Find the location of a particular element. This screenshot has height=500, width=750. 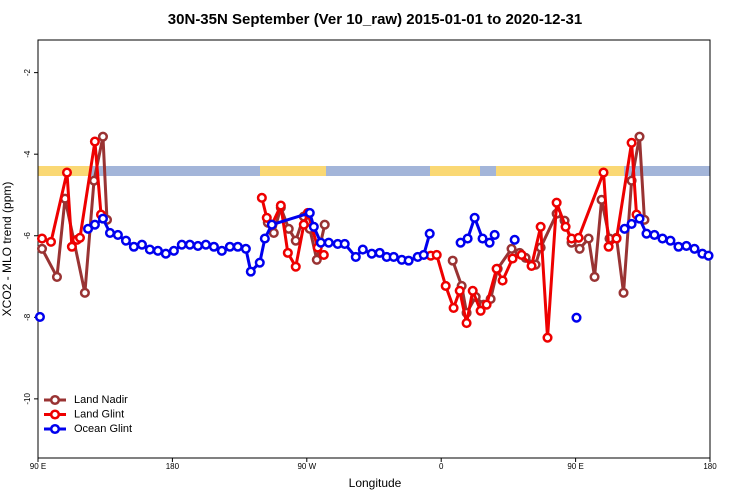

x-tick-label: 180 is located at coordinates (710, 466).